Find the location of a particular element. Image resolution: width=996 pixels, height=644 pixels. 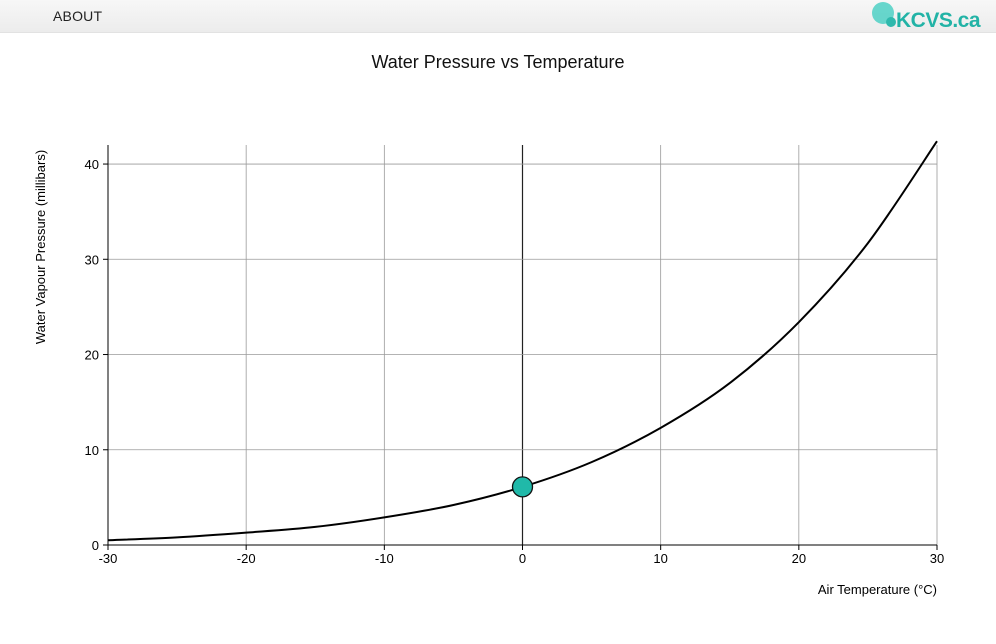

logo-dot-icon is located at coordinates (891, 22).